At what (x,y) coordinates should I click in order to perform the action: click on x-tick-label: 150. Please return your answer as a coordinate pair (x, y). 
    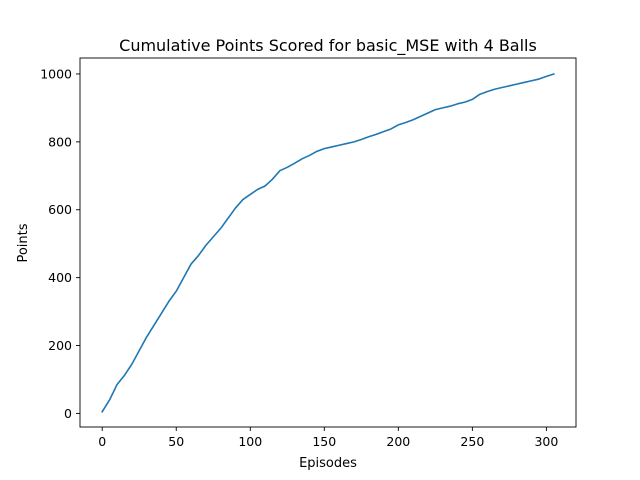
    Looking at the image, I should click on (324, 441).